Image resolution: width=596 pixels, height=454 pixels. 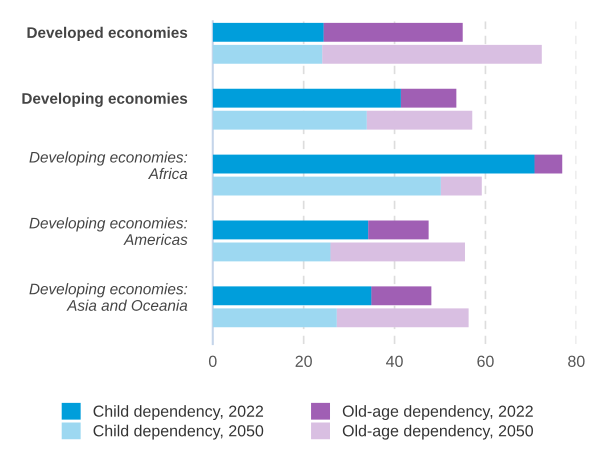 What do you see at coordinates (485, 361) in the screenshot?
I see `x-tick-label: 60` at bounding box center [485, 361].